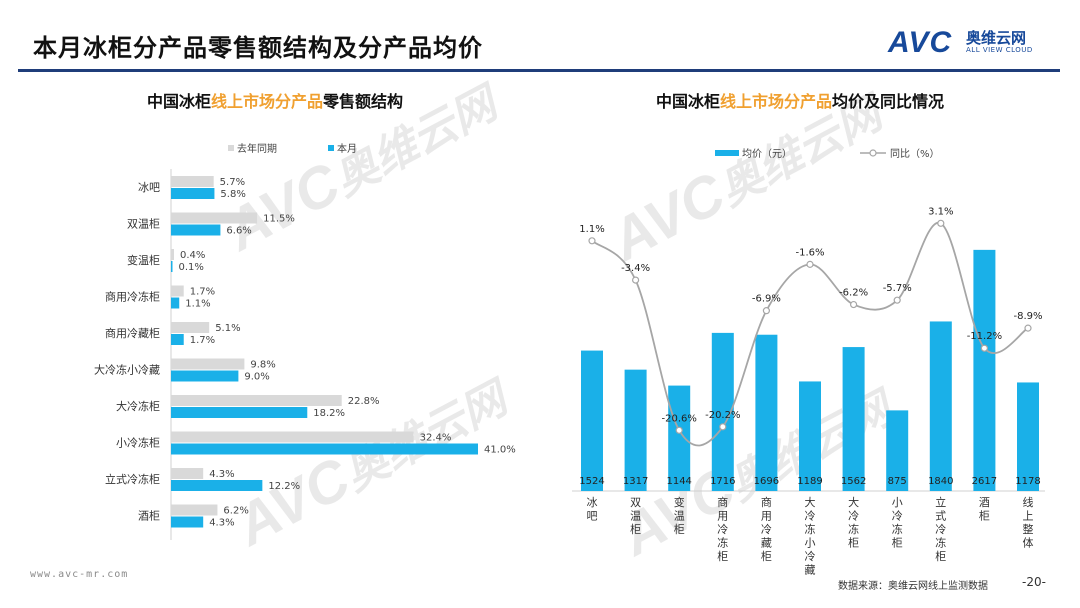  I want to click on yoy-label: -11.2%, so click(984, 336).